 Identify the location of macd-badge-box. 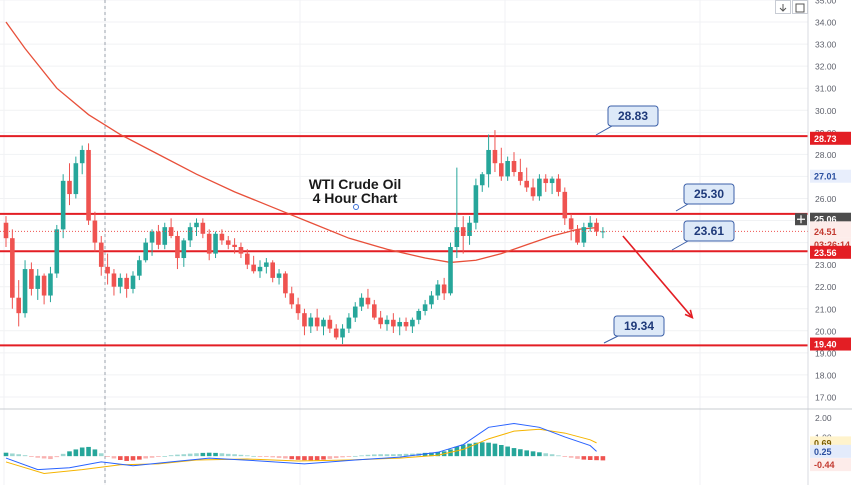
(830, 451).